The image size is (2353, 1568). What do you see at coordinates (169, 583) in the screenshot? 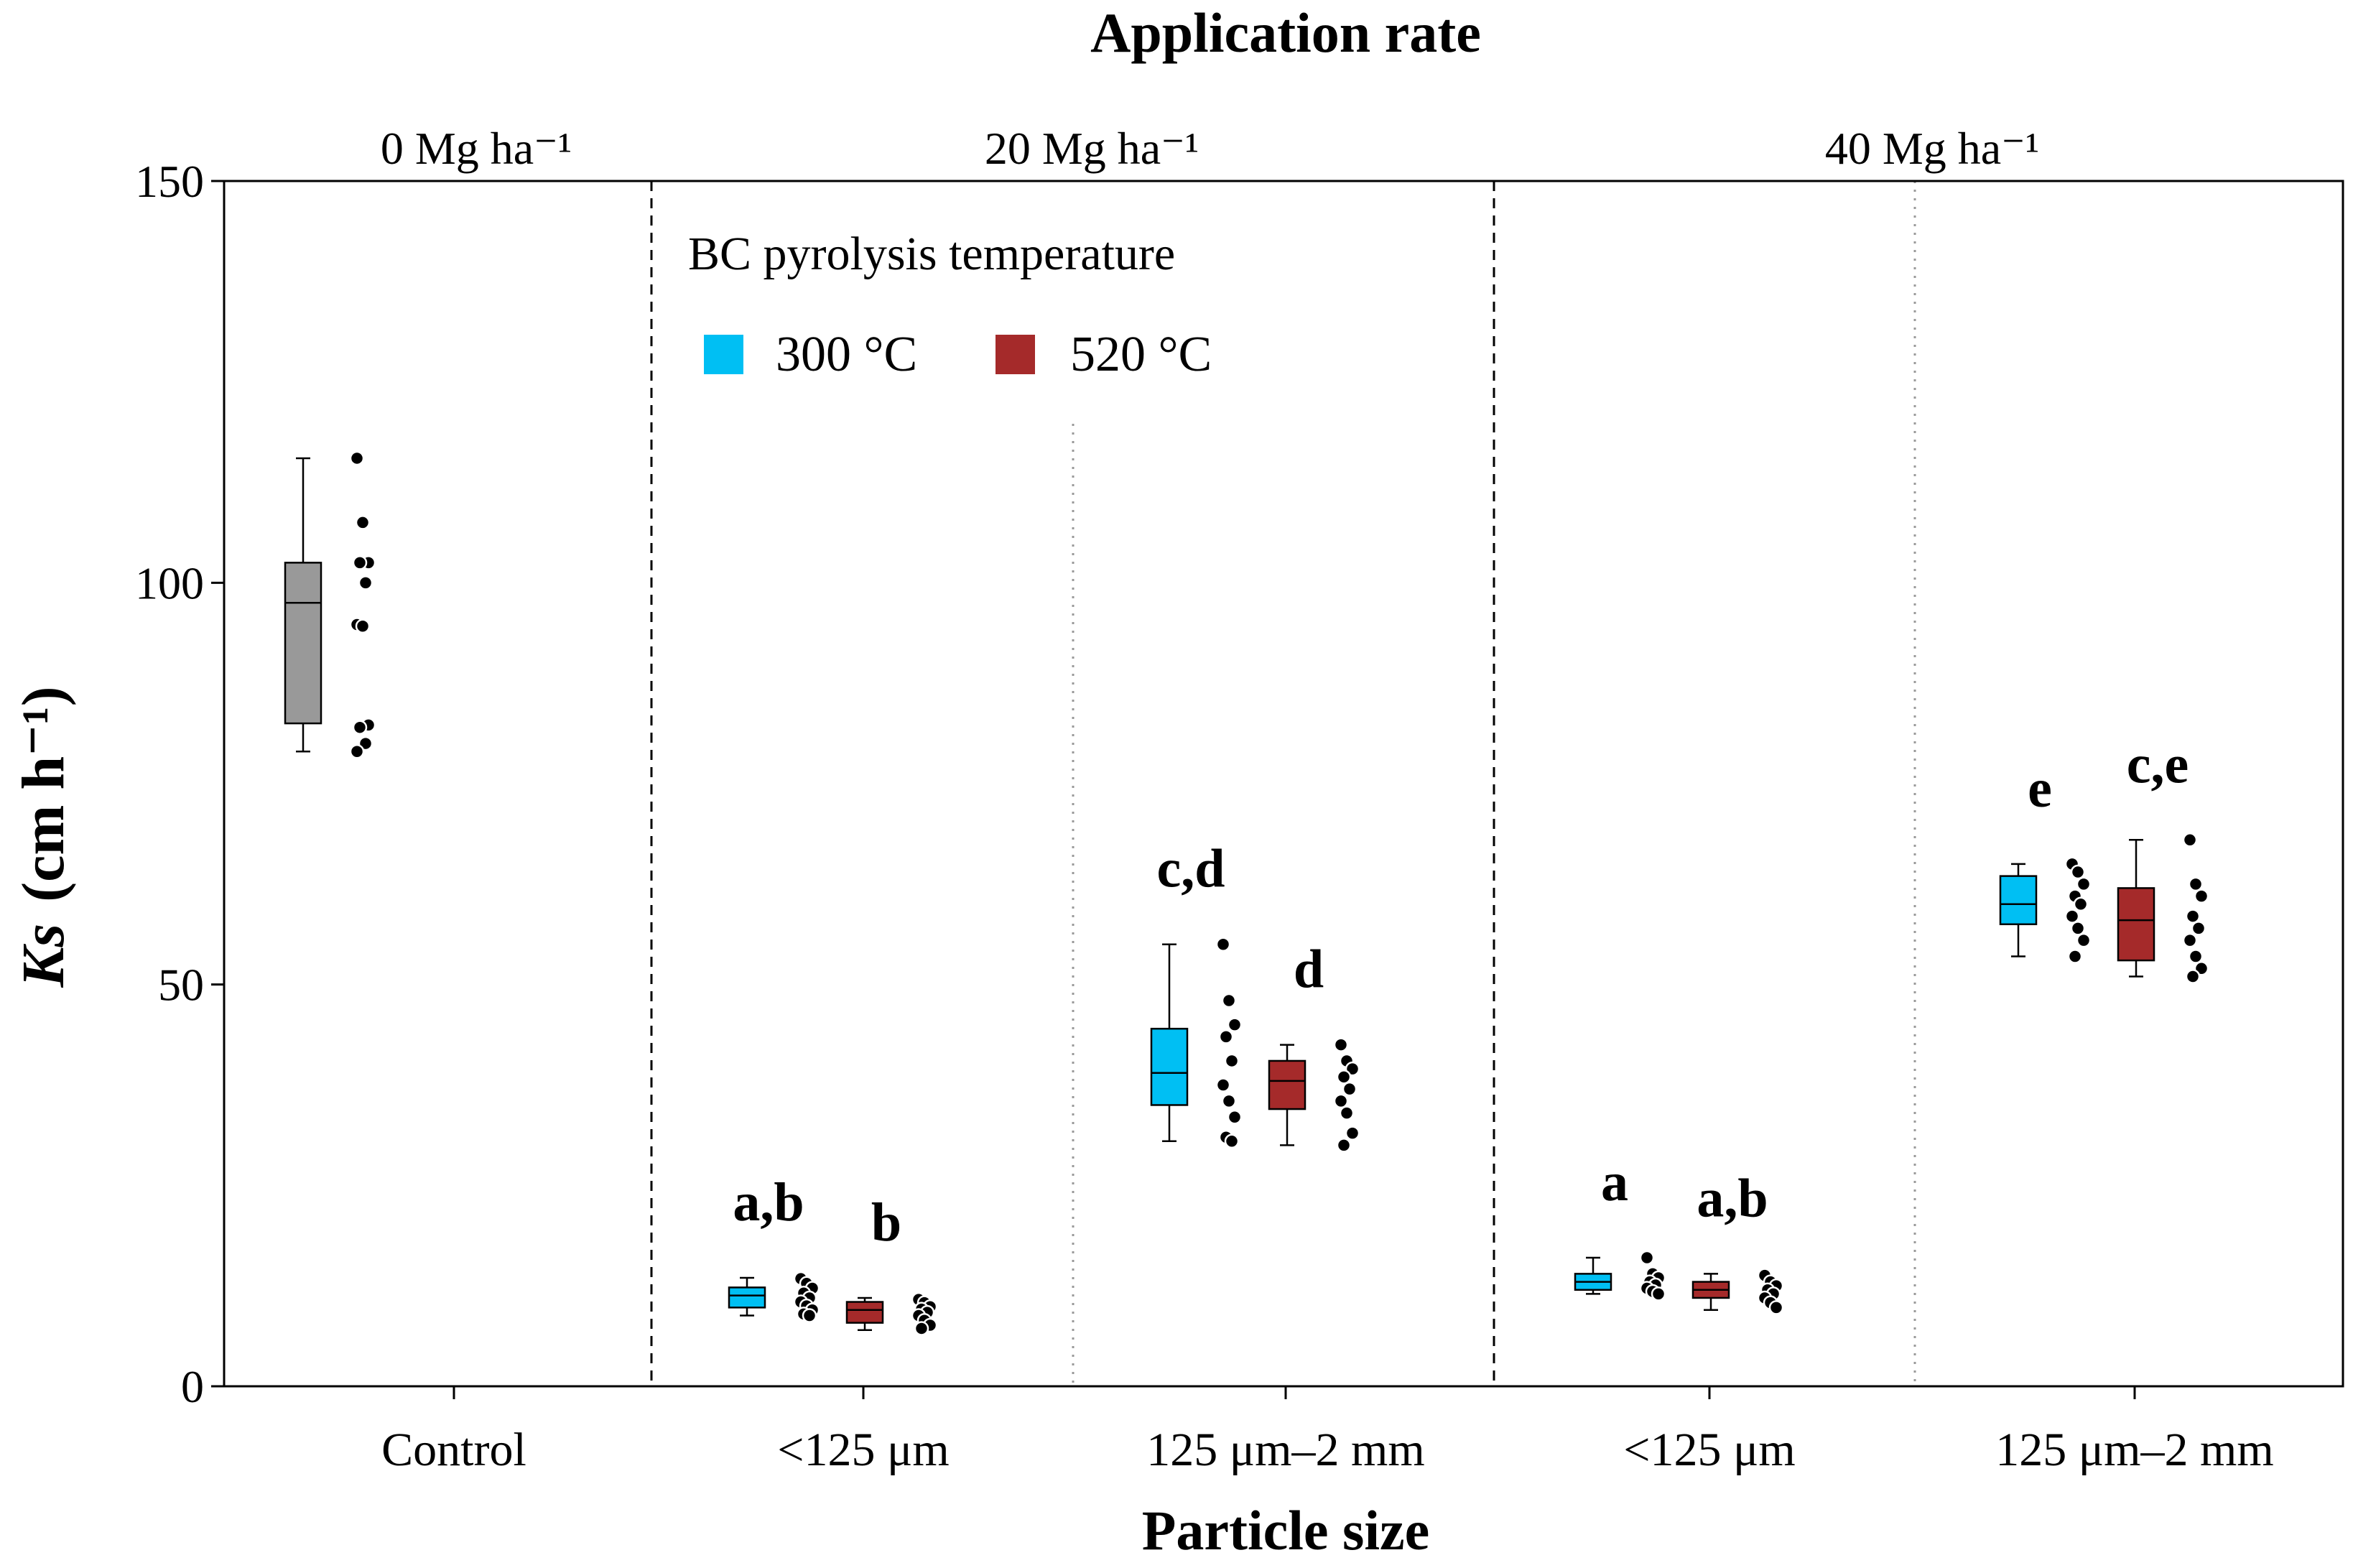
I see `y-tick-label: 100` at bounding box center [169, 583].